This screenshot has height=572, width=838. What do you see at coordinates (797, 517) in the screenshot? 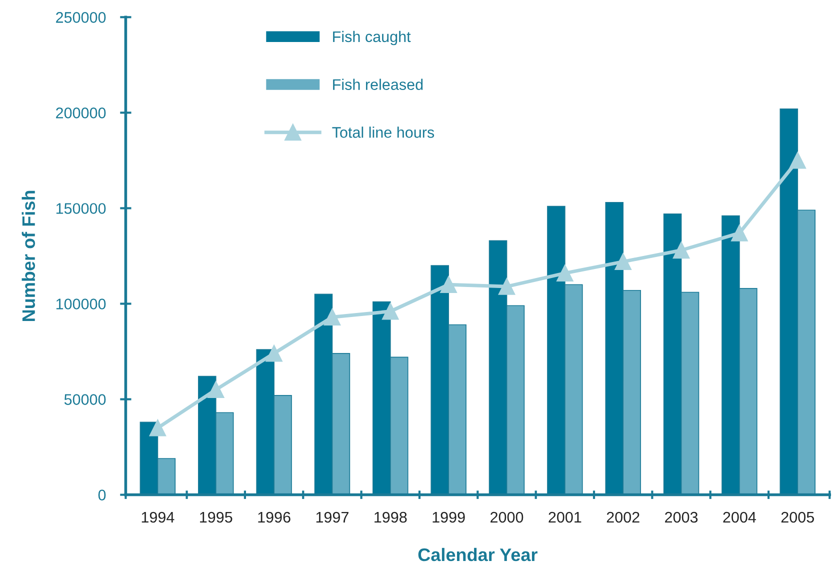
I see `x-tick-label: 2005` at bounding box center [797, 517].